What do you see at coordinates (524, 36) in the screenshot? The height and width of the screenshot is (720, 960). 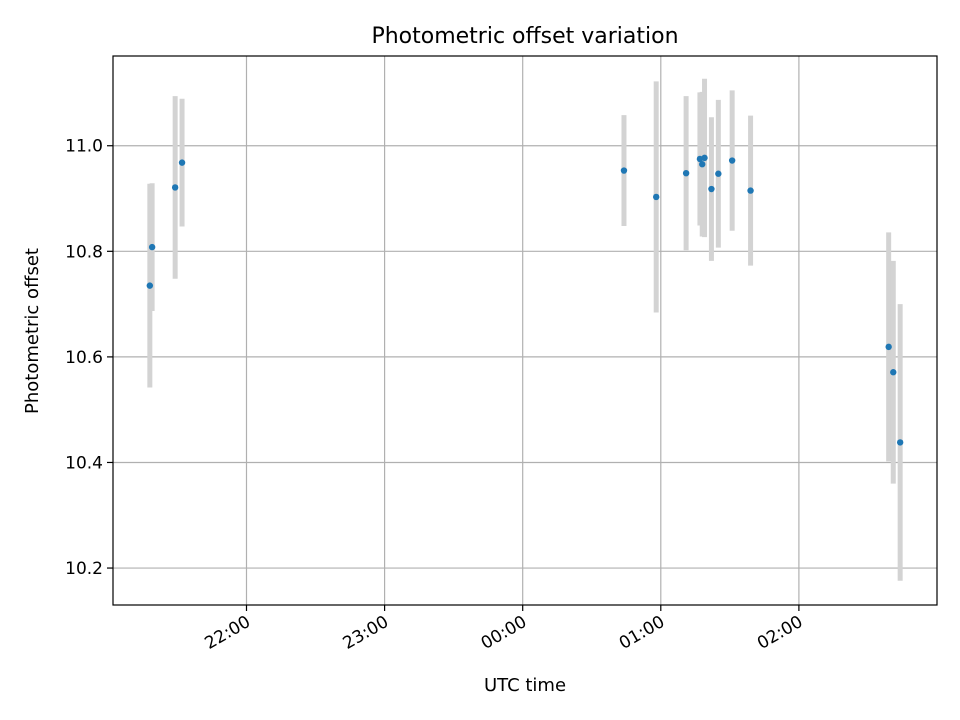 I see `chart-title: Photometric offset variation` at bounding box center [524, 36].